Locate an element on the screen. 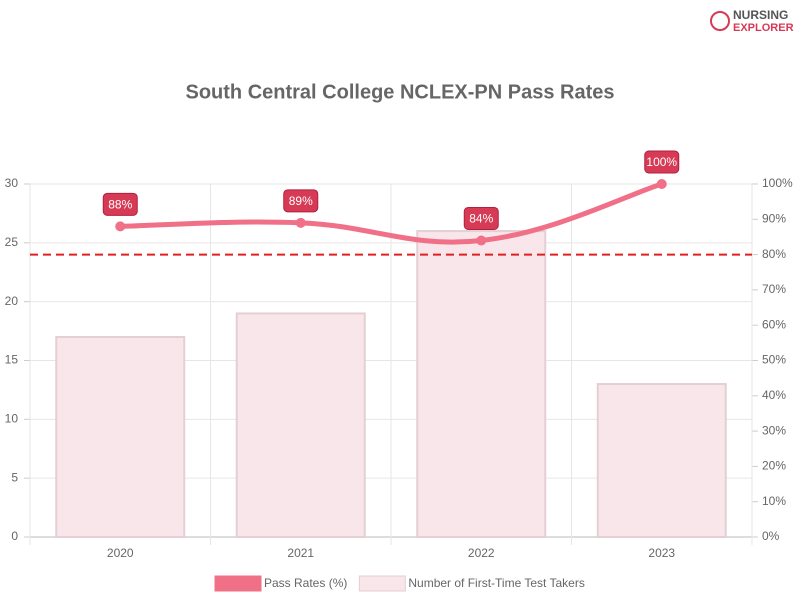 The width and height of the screenshot is (800, 605). value-label: 89% is located at coordinates (301, 201).